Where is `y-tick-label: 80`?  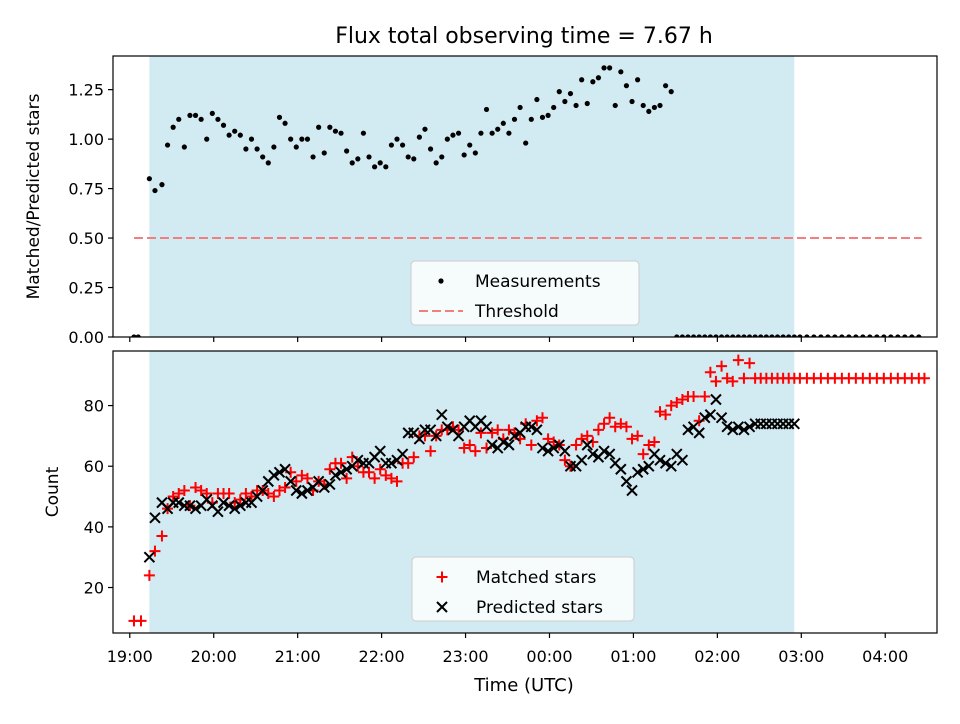
y-tick-label: 80 is located at coordinates (94, 406).